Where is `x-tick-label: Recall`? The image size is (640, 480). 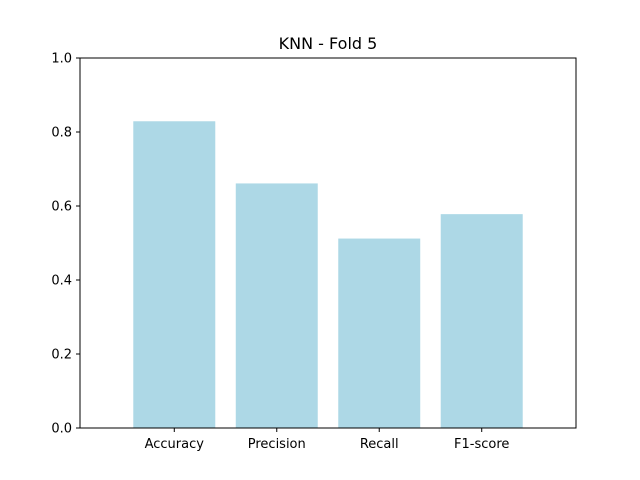 x-tick-label: Recall is located at coordinates (379, 444).